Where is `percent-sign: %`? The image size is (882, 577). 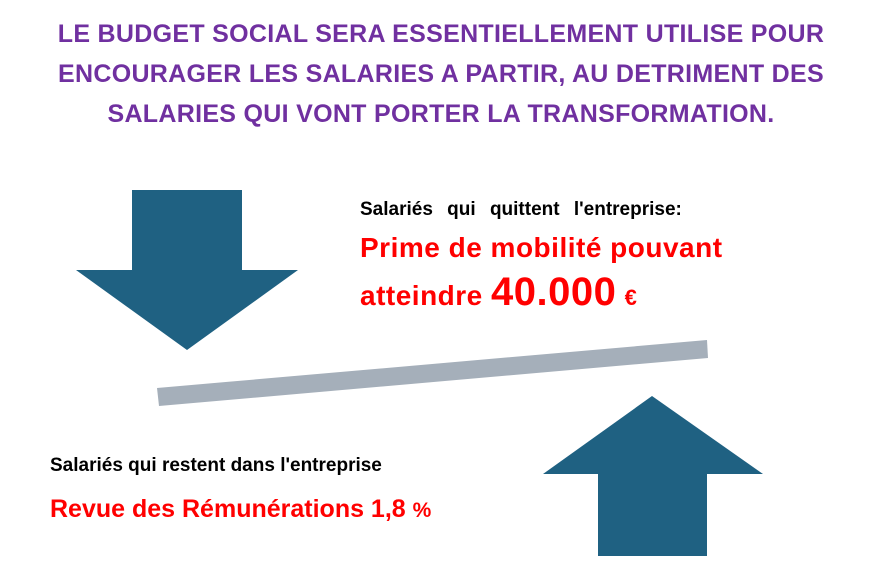 percent-sign: % is located at coordinates (422, 510).